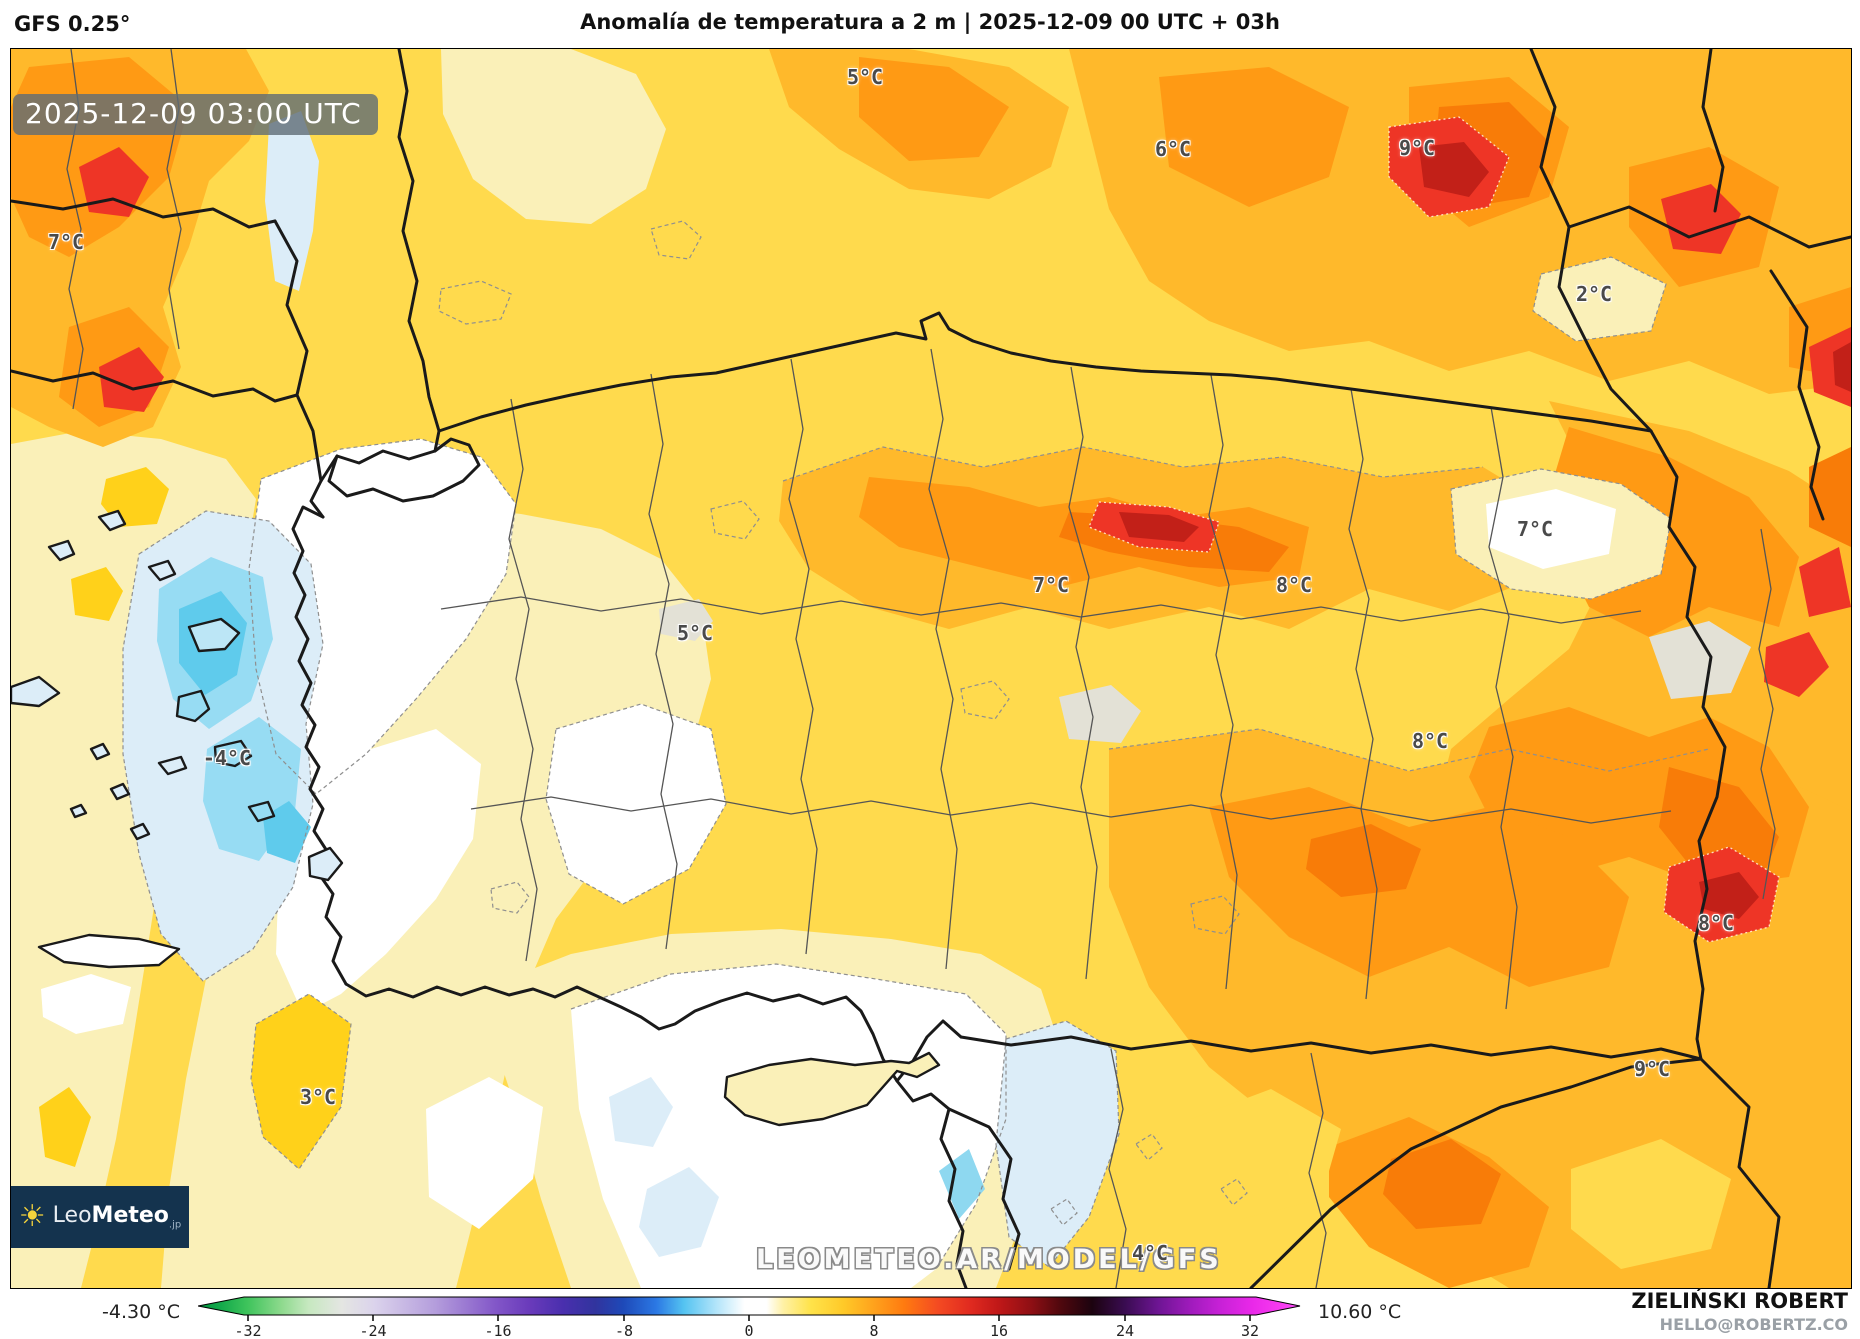 Image resolution: width=1860 pixels, height=1339 pixels. I want to click on temp-label: -4°C, so click(227, 758).